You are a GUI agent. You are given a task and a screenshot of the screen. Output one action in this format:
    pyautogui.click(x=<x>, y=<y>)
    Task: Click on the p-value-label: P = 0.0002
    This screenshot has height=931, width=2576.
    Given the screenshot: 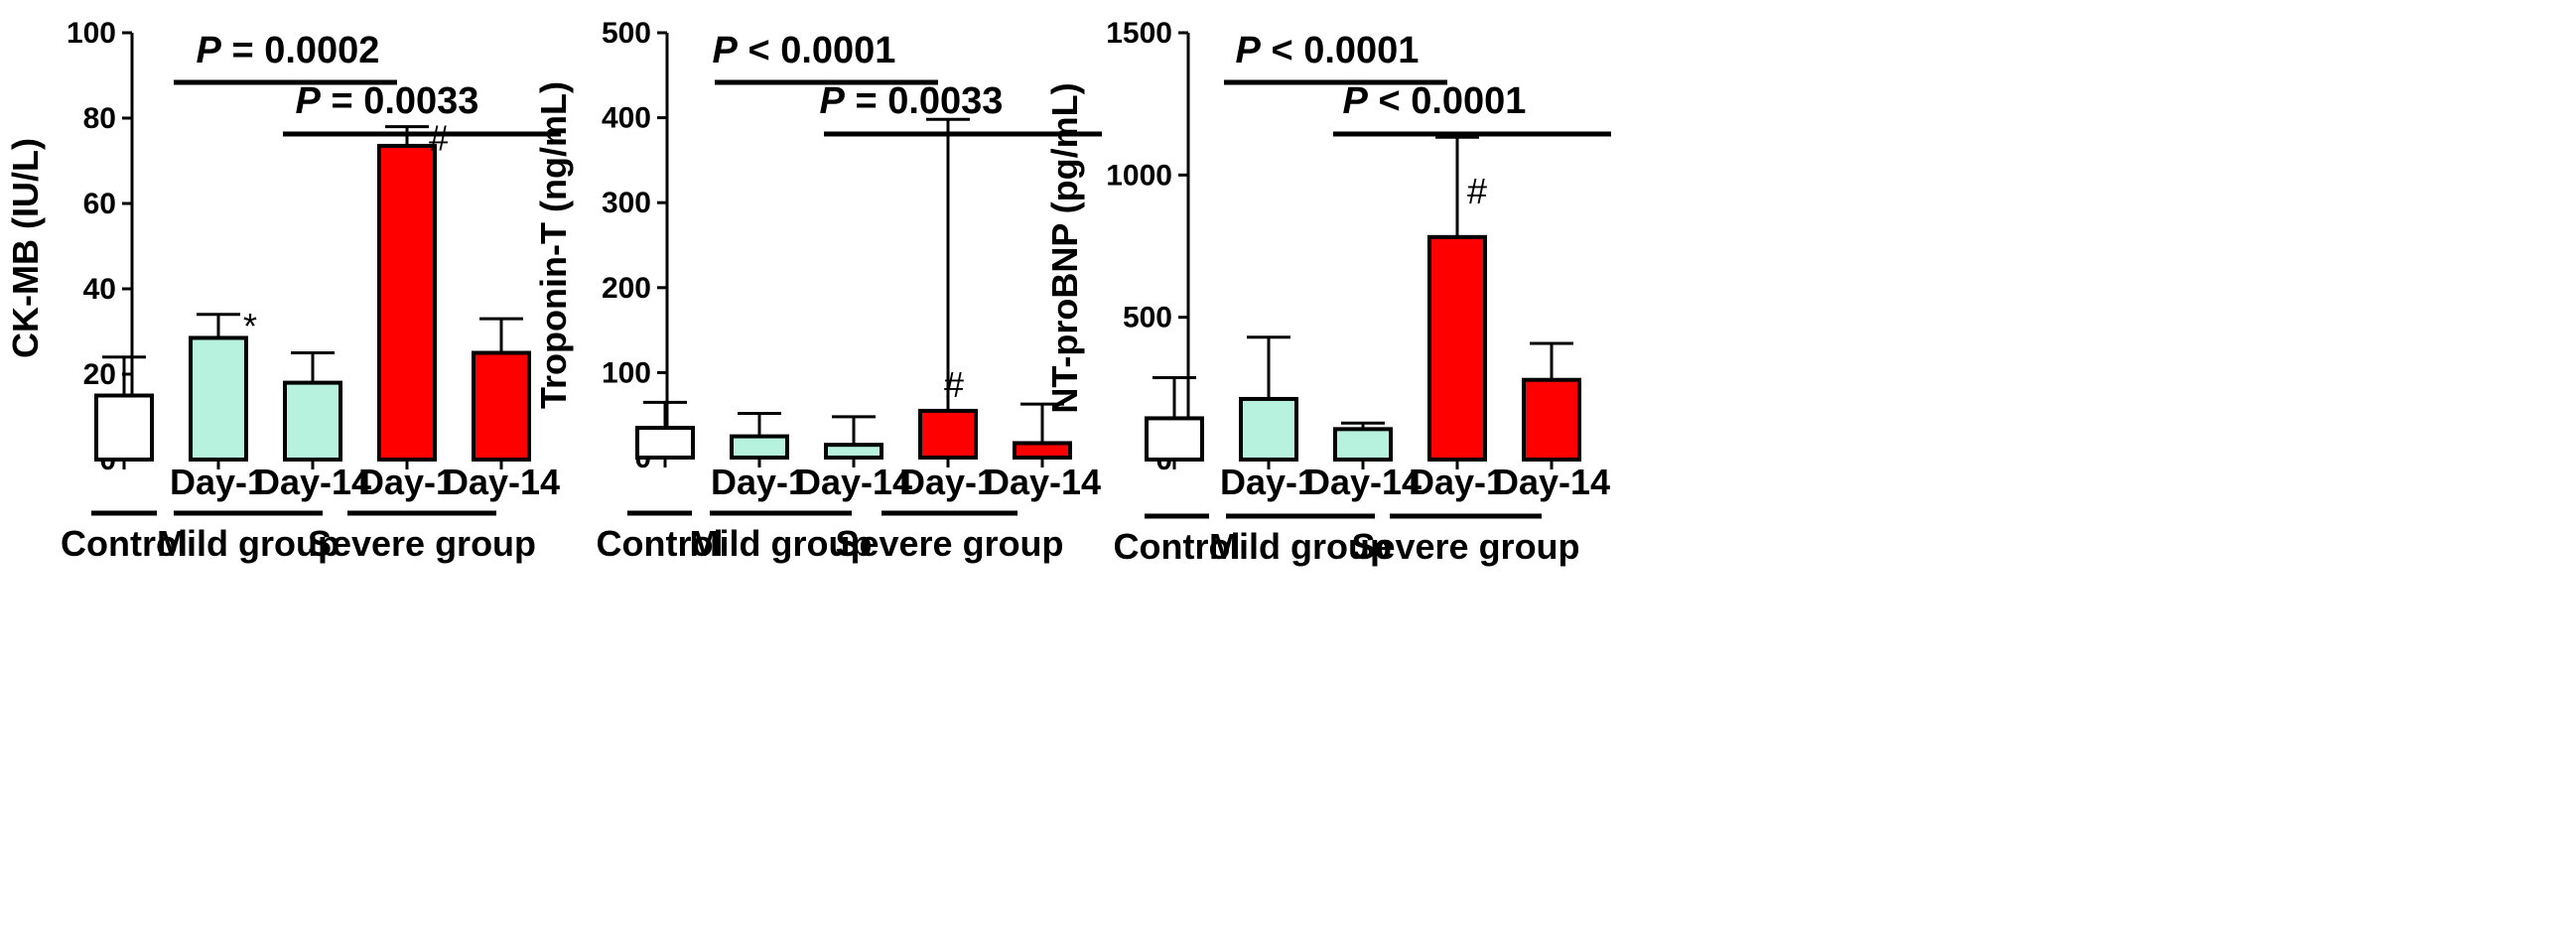 What is the action you would take?
    pyautogui.click(x=288, y=50)
    